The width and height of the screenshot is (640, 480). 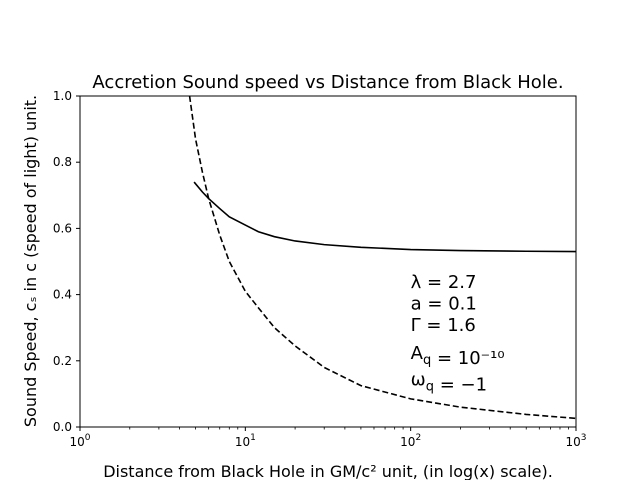 What do you see at coordinates (79, 441) in the screenshot?
I see `x-tick-label: 10⁰` at bounding box center [79, 441].